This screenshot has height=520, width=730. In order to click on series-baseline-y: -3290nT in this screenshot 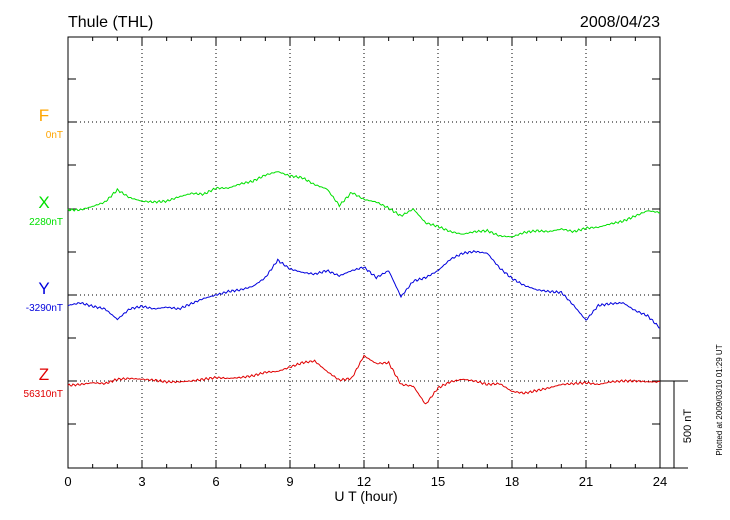, I will do `click(44, 308)`.